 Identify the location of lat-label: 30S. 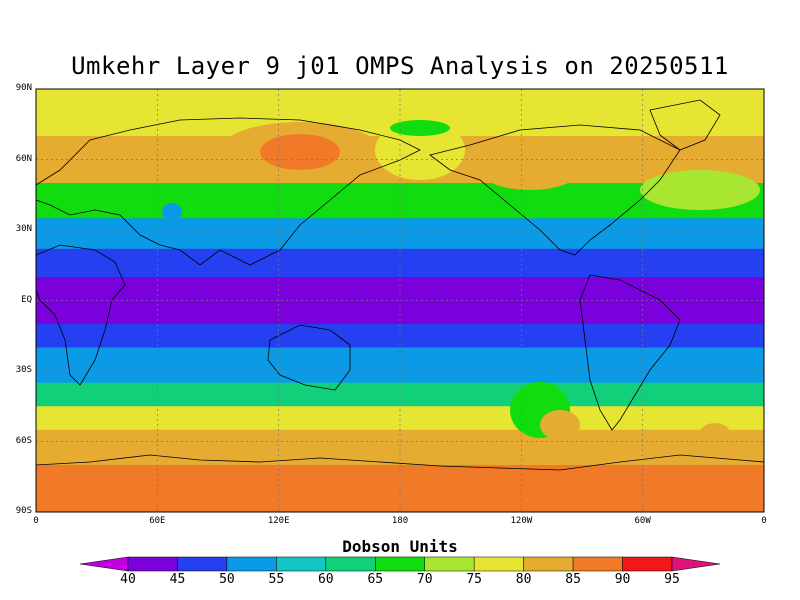
(23, 370).